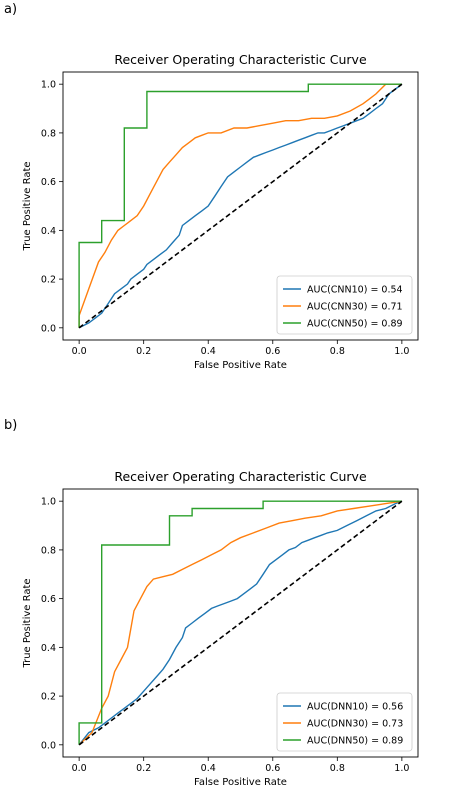 The image size is (449, 798). What do you see at coordinates (11, 425) in the screenshot?
I see `panel-label-b: b)` at bounding box center [11, 425].